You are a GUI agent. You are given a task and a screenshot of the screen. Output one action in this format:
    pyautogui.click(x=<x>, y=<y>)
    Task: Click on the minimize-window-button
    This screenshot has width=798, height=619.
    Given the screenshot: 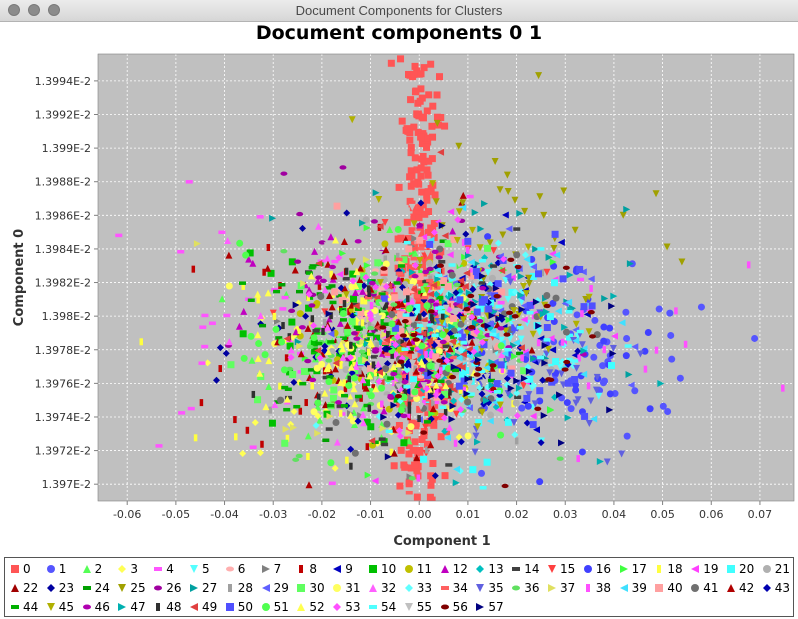 What is the action you would take?
    pyautogui.click(x=34, y=10)
    